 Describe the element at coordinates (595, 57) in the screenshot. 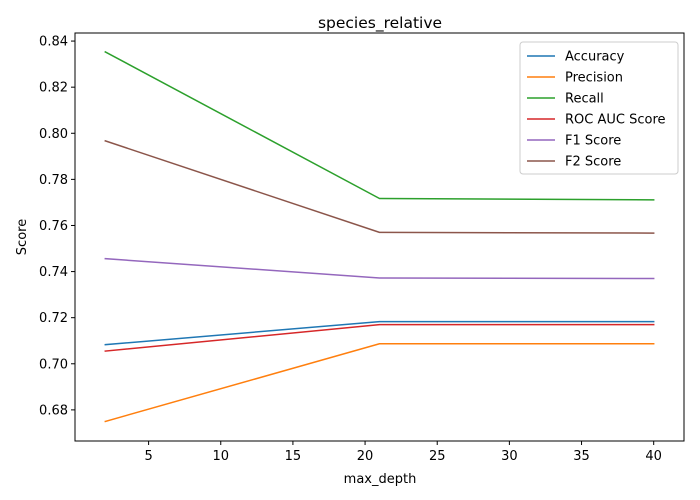

I see `legend-label: Accuracy` at that location.